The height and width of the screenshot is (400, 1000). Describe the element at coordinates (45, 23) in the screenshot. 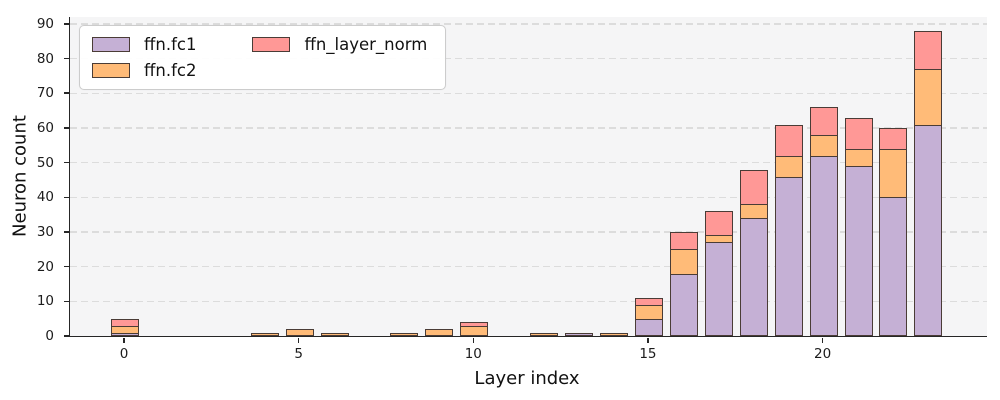

I see `y-axis-tick-label: 90` at that location.